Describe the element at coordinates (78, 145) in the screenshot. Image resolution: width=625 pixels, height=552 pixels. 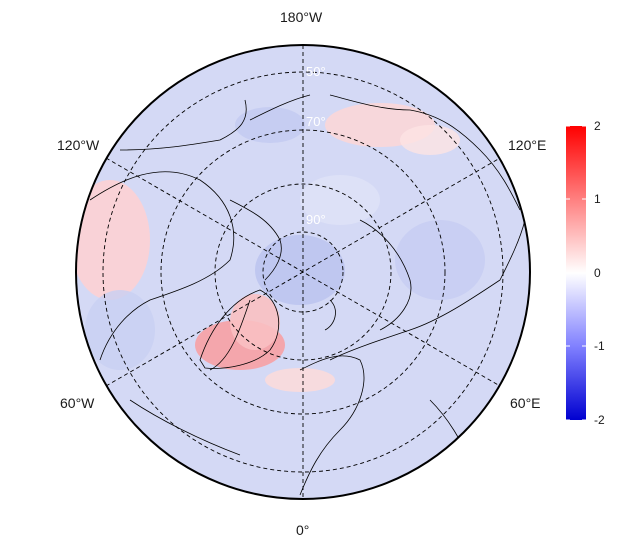
I see `lon-label-120w: 120°W` at that location.